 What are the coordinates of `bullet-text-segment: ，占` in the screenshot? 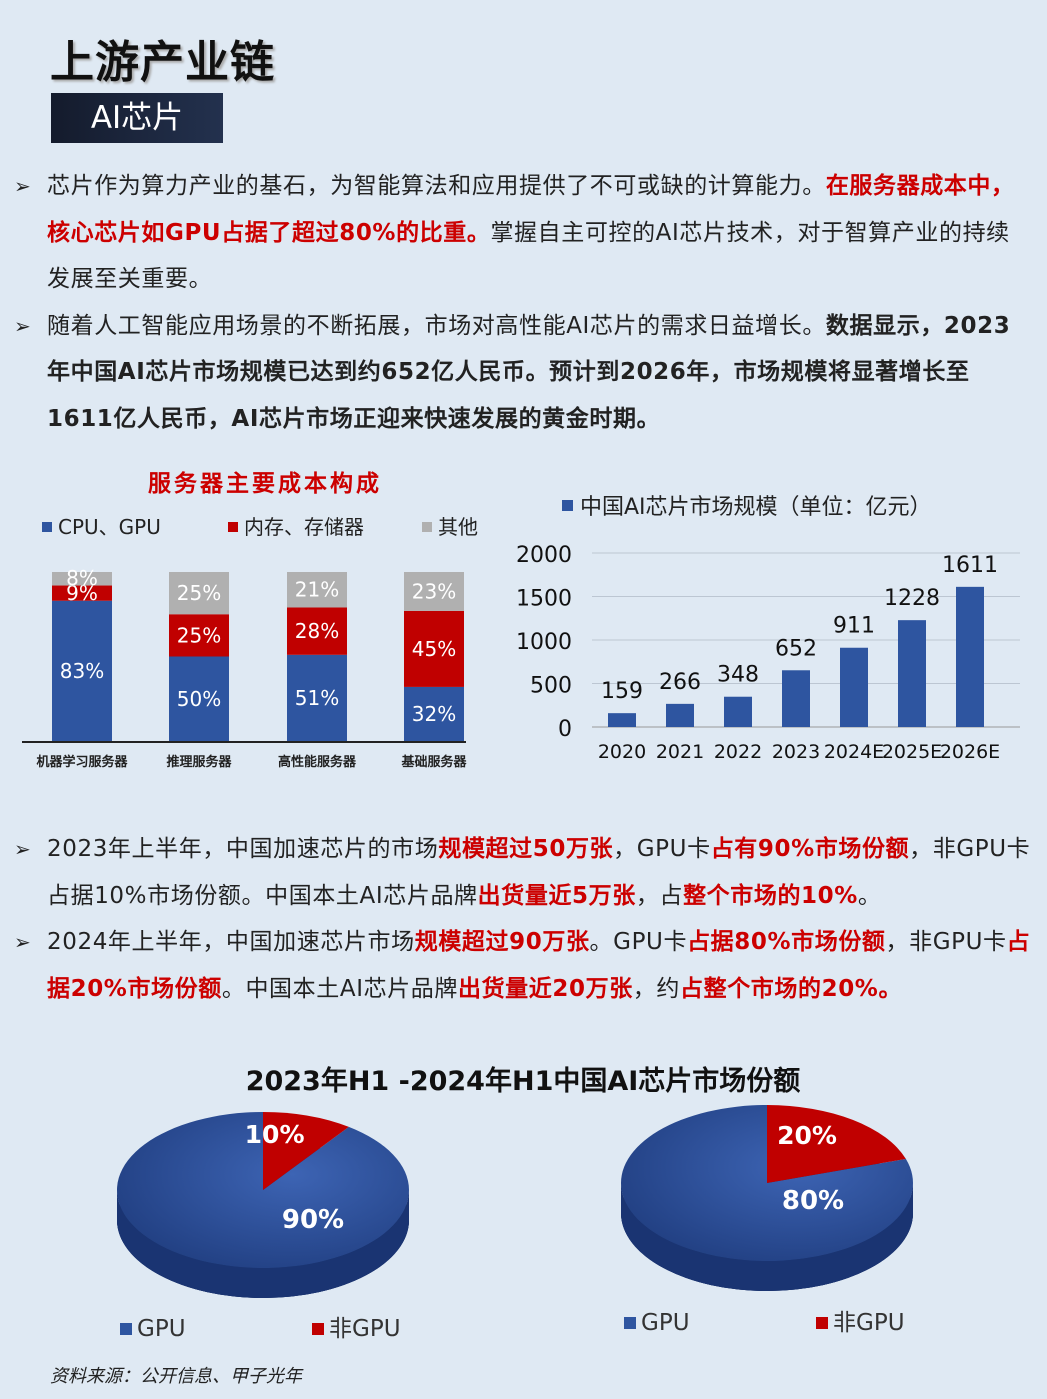 It's located at (659, 895).